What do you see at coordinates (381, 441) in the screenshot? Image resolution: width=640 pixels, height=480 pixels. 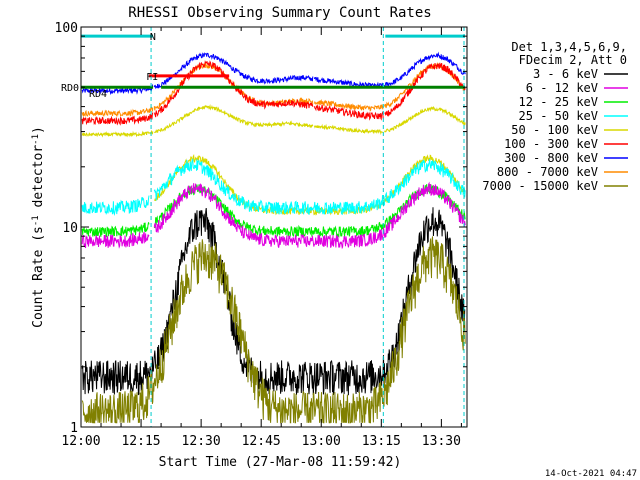 I see `x-tick-label-5: 13:15` at bounding box center [381, 441].